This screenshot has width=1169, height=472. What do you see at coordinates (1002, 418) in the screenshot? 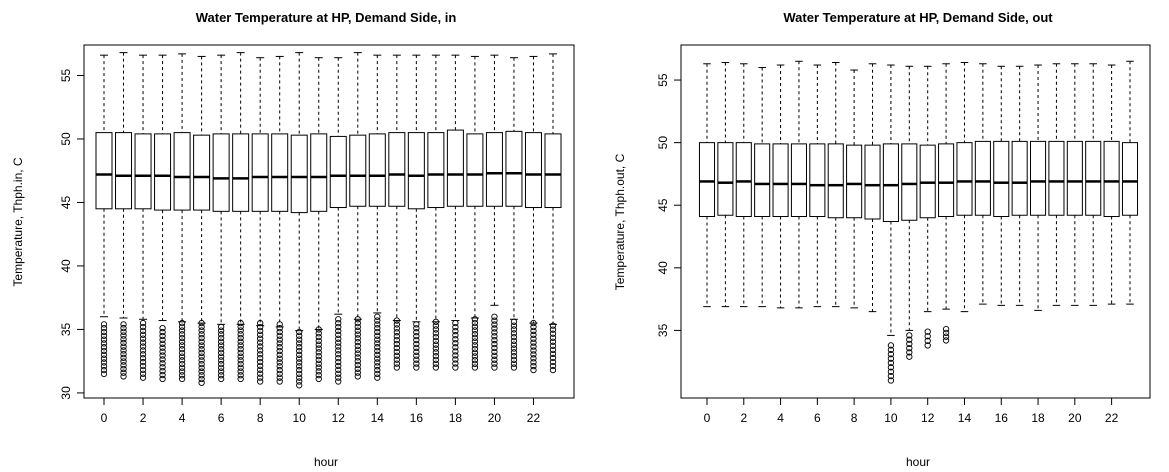
I see `x-tick-label: 16` at bounding box center [1002, 418].